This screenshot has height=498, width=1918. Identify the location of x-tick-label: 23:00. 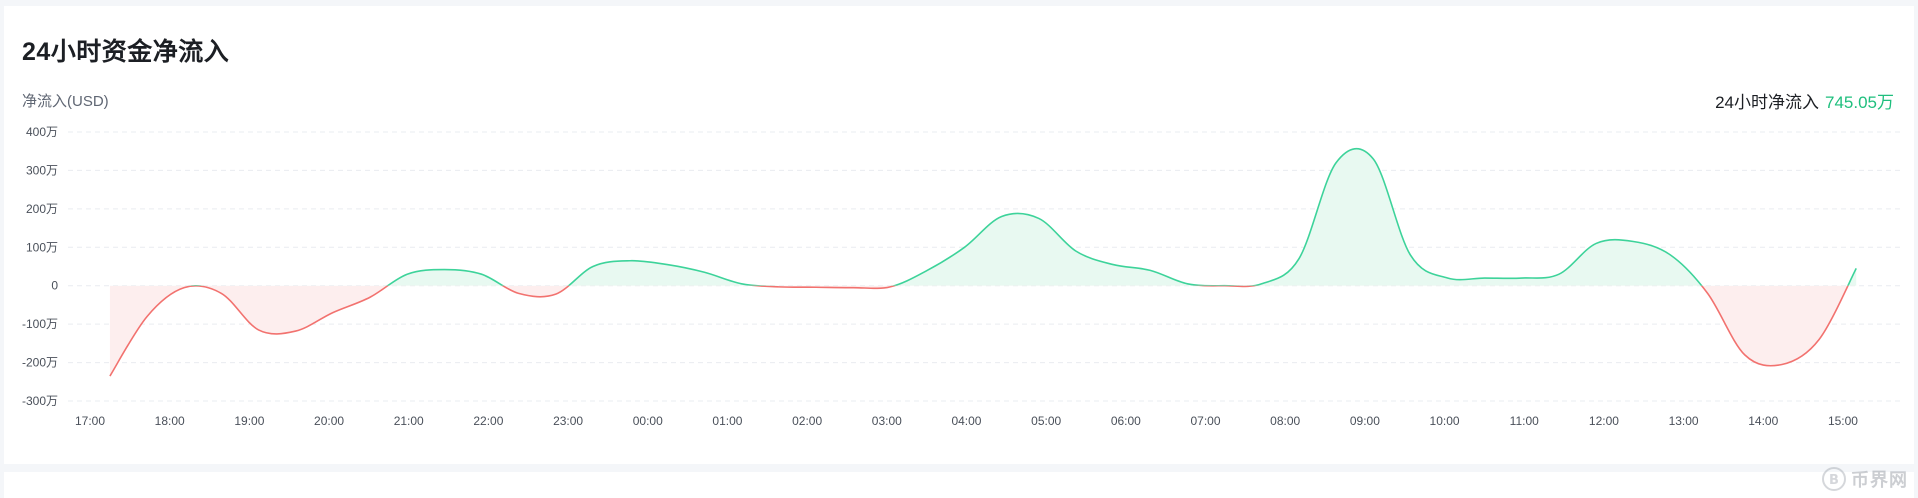
(568, 421).